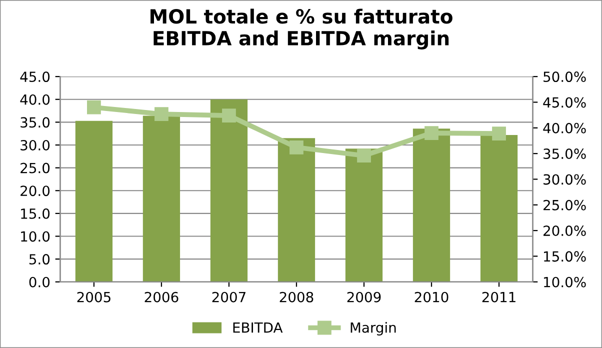 This screenshot has height=348, width=602. I want to click on y-tick-label: 25.0, so click(35, 168).